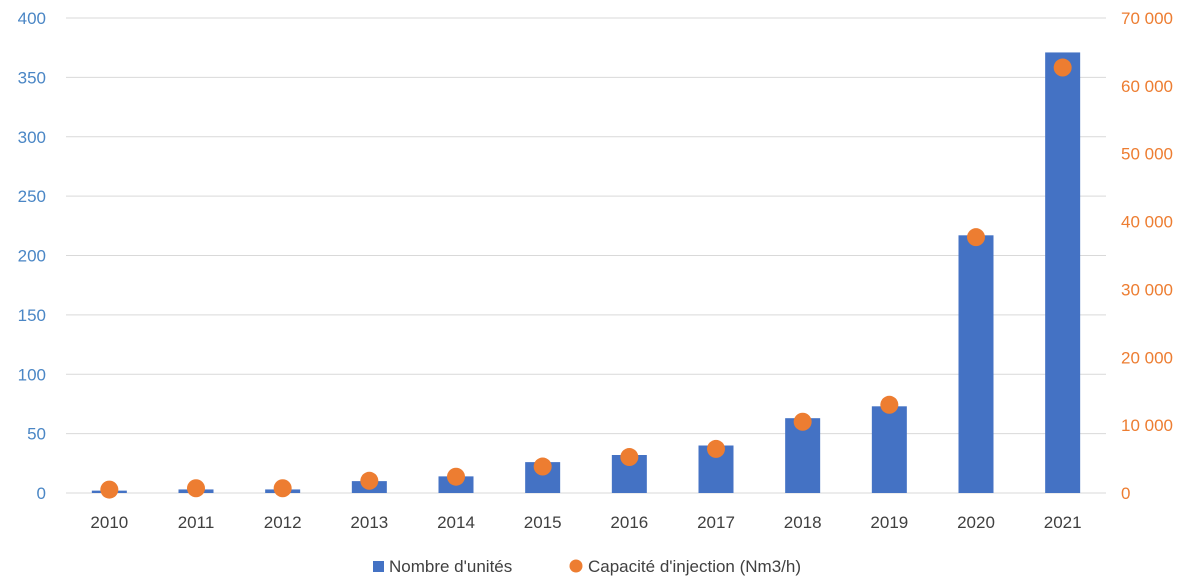 The width and height of the screenshot is (1187, 584). I want to click on left-tick-label: 150, so click(32, 315).